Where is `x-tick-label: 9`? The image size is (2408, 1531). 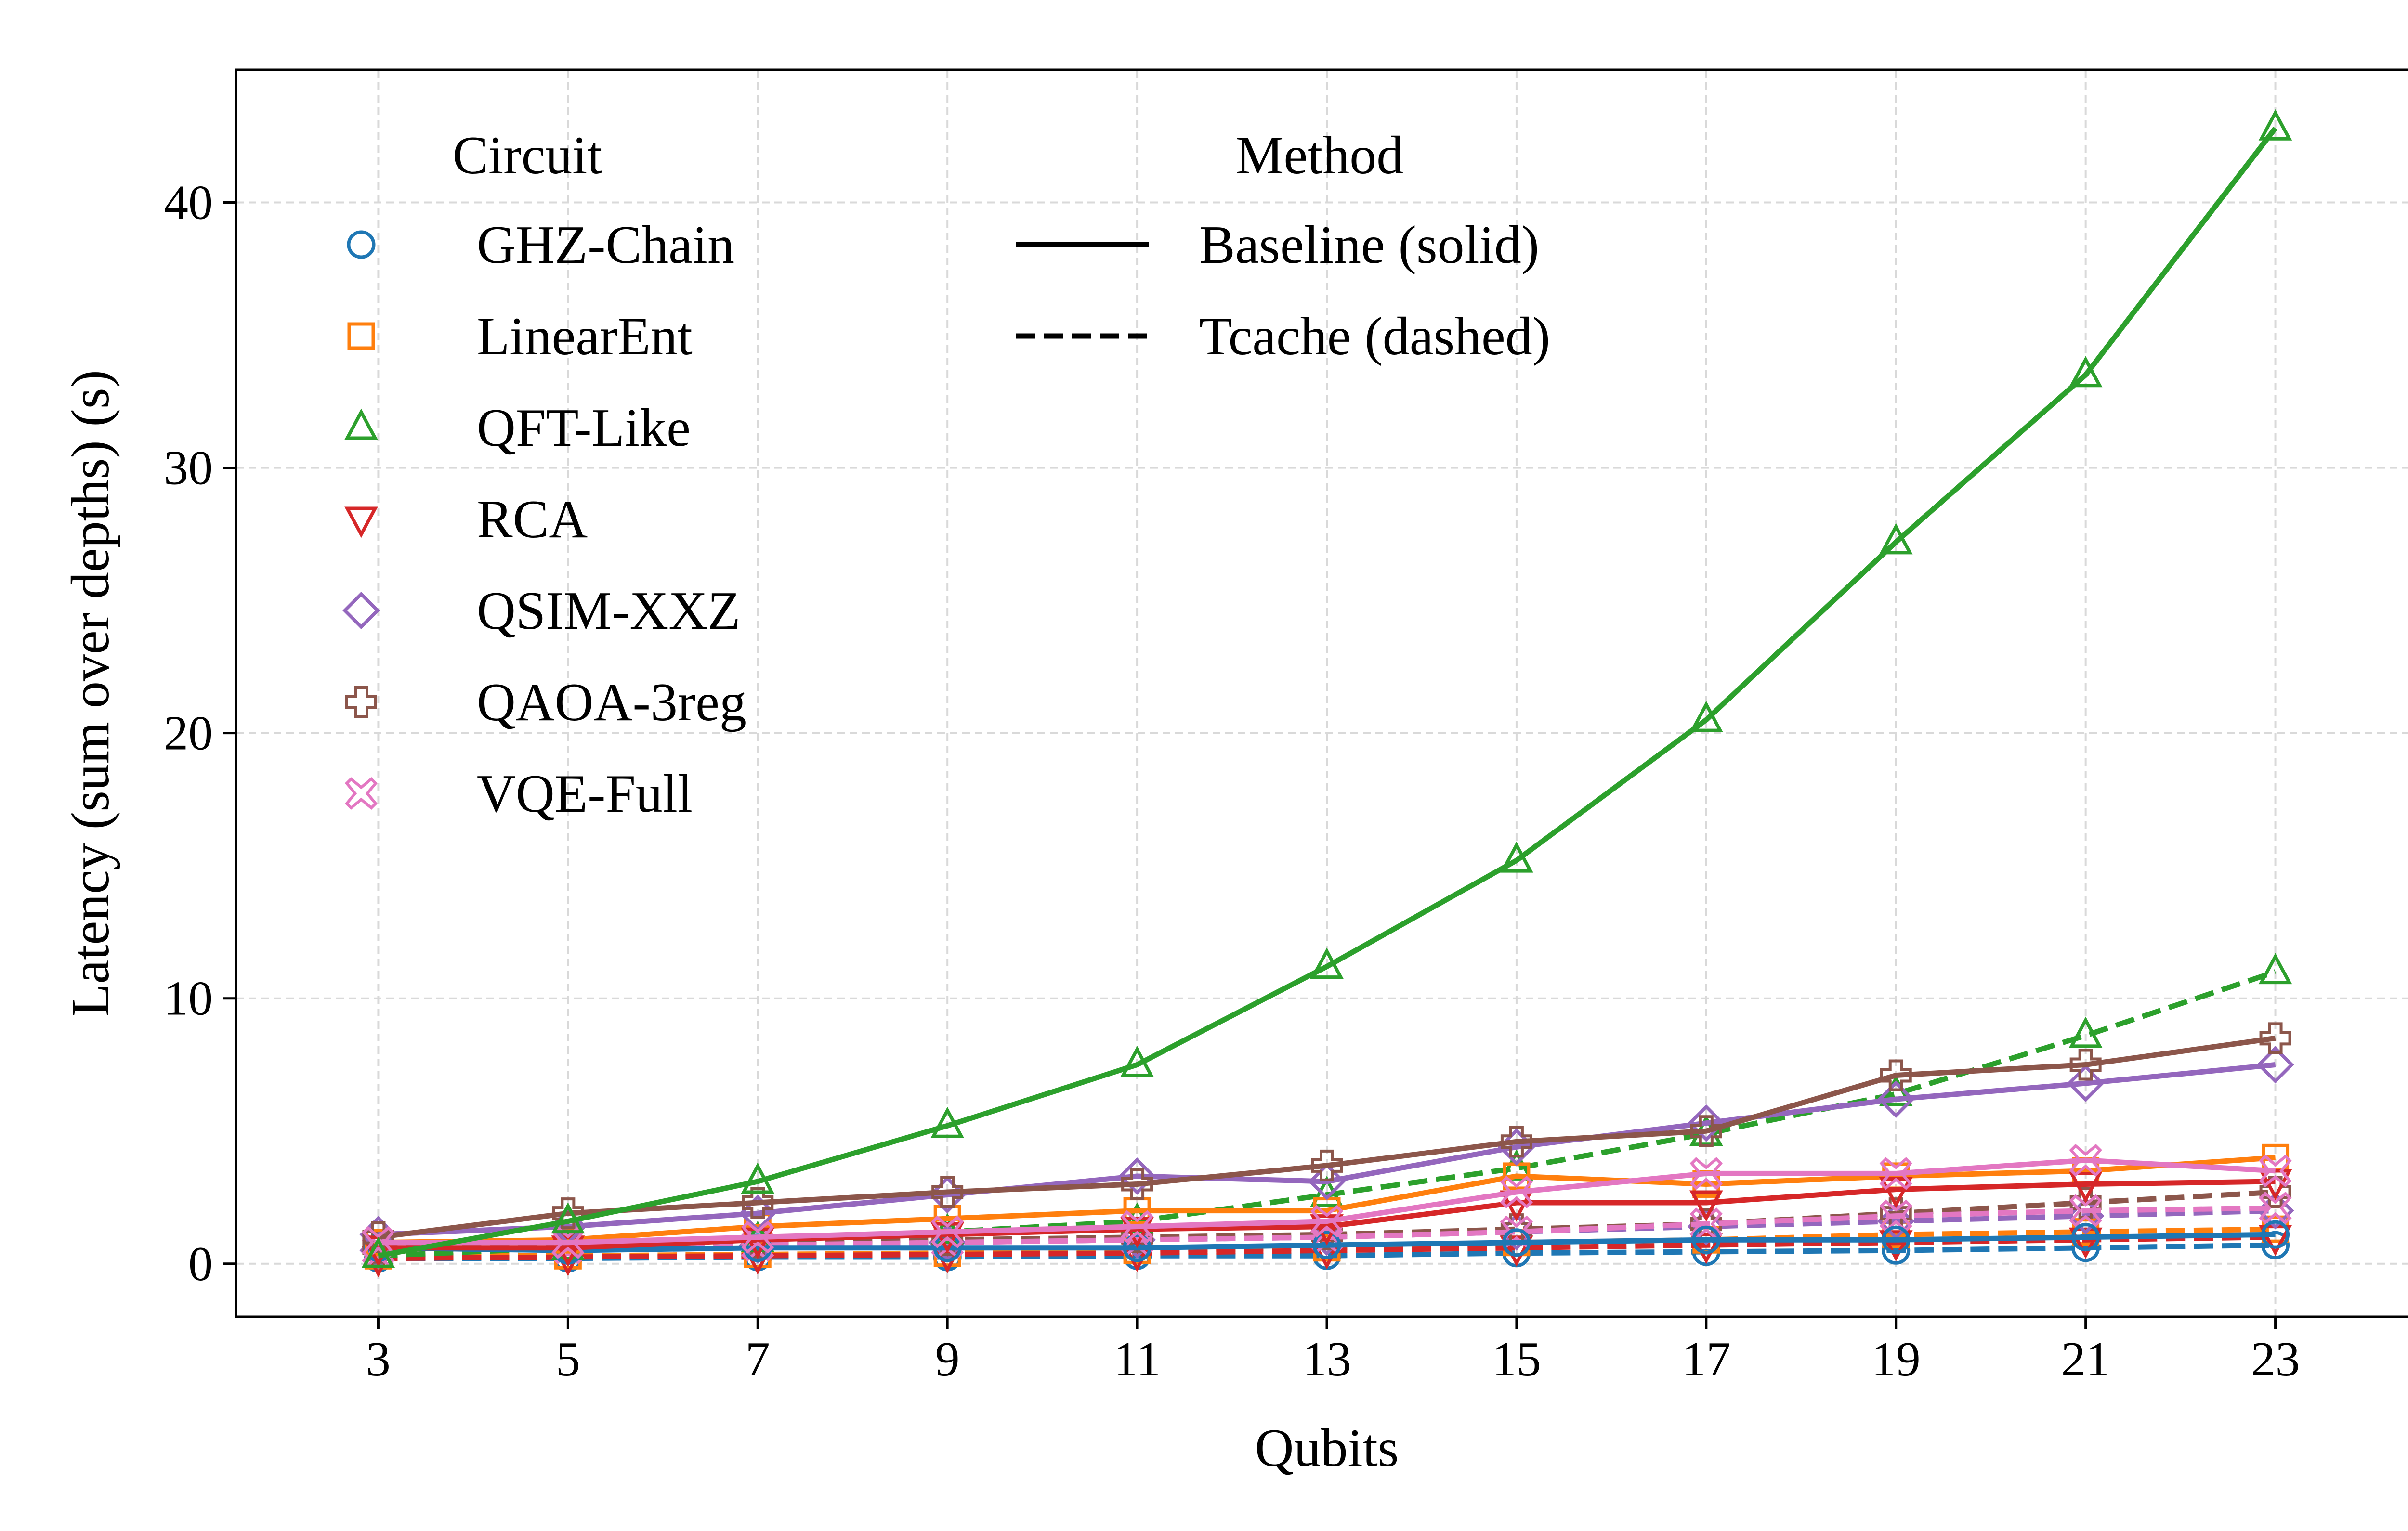
x-tick-label: 9 is located at coordinates (947, 1359).